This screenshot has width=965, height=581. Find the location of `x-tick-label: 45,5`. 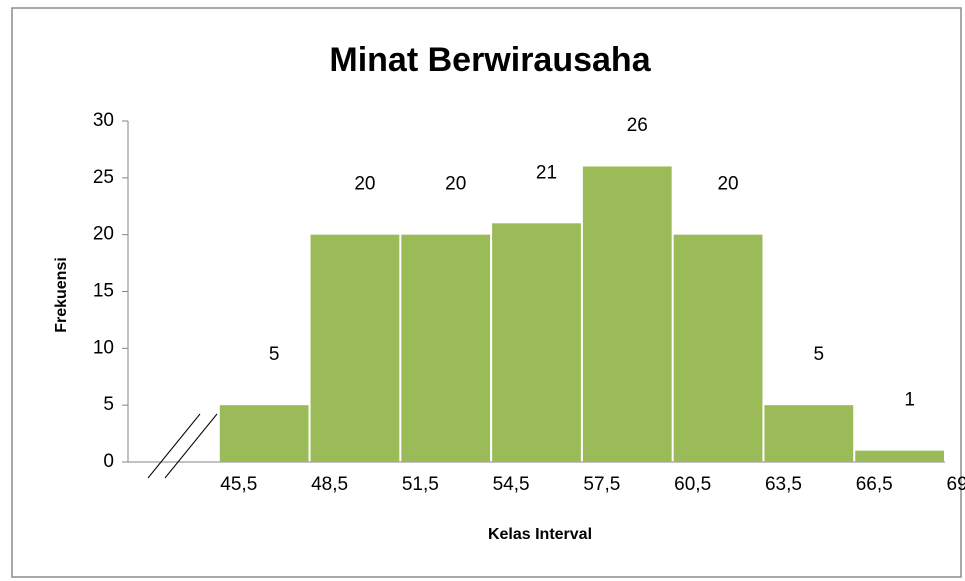

x-tick-label: 45,5 is located at coordinates (238, 484).